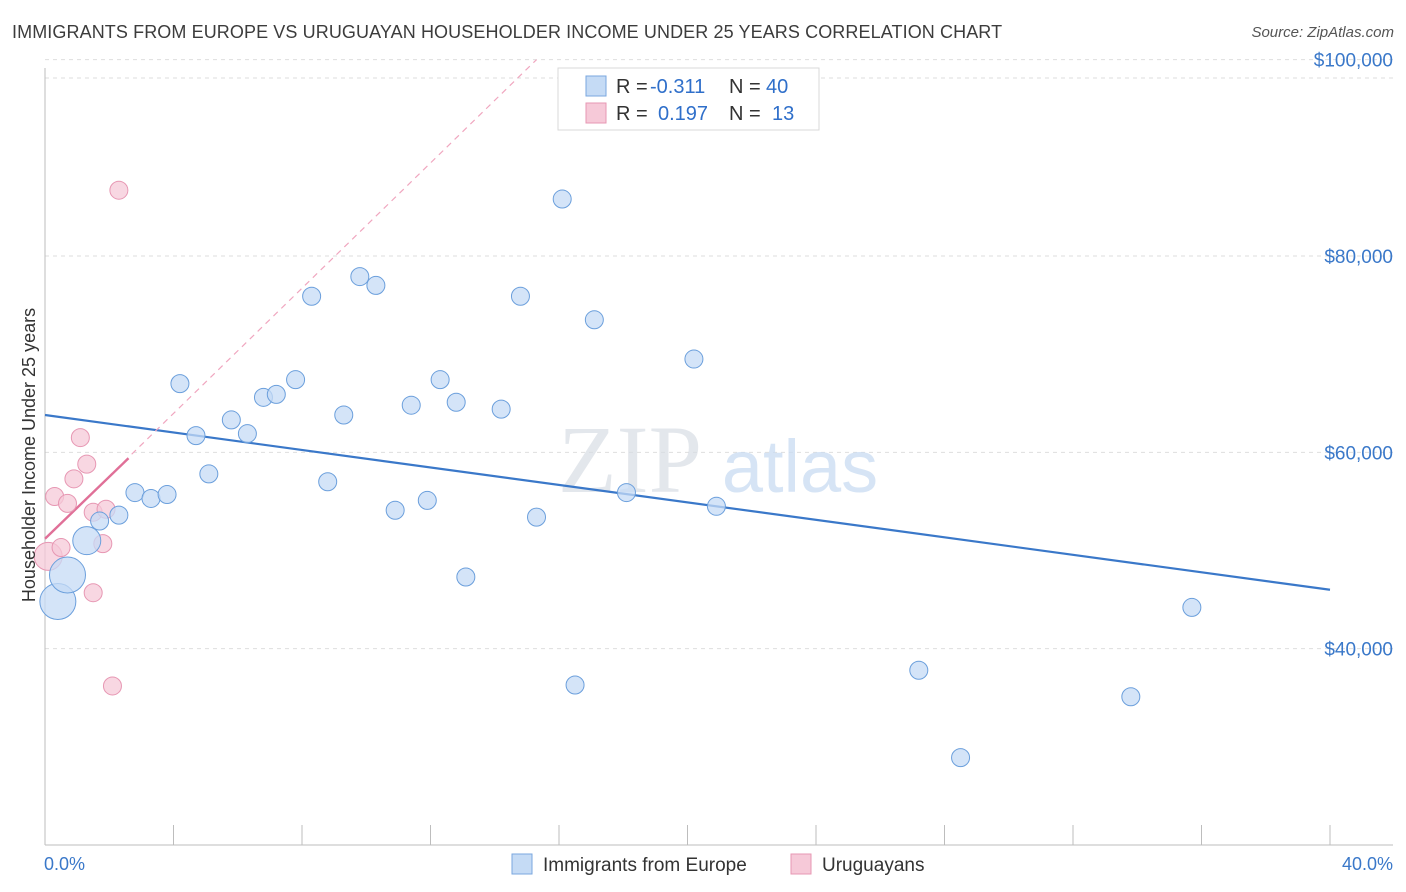 This screenshot has width=1406, height=892. Describe the element at coordinates (800, 466) in the screenshot. I see `watermark-atlas: atlas` at that location.